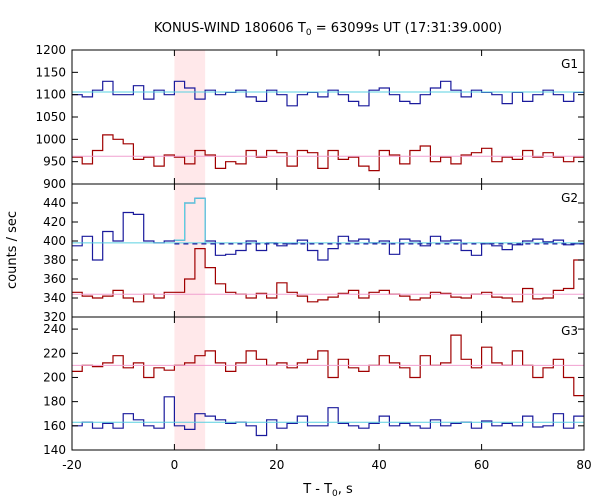  Describe the element at coordinates (50, 95) in the screenshot. I see `y-tick-label: 1100` at that location.